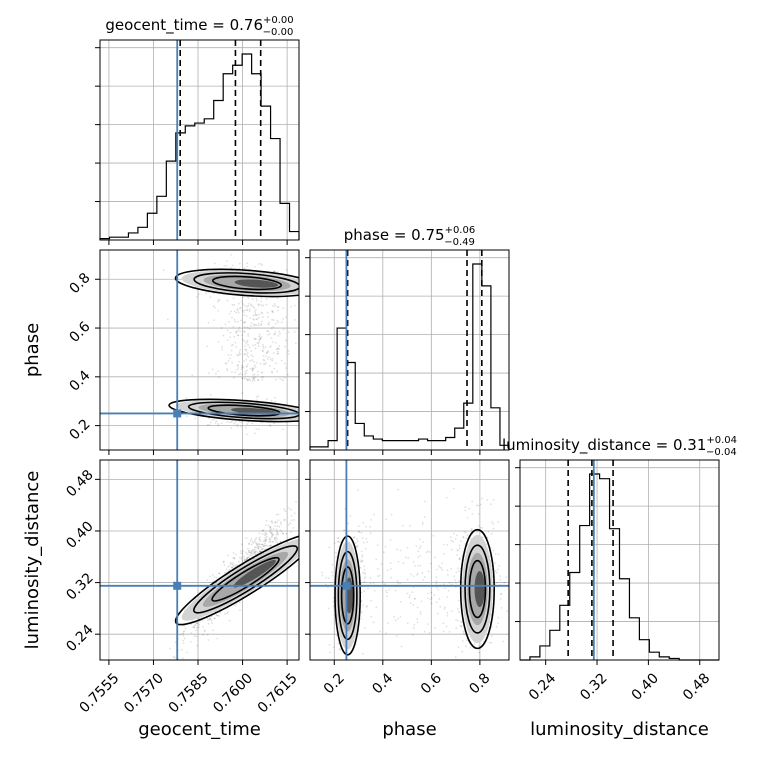  I want to click on x-axis-label-phase: phase, so click(409, 729).